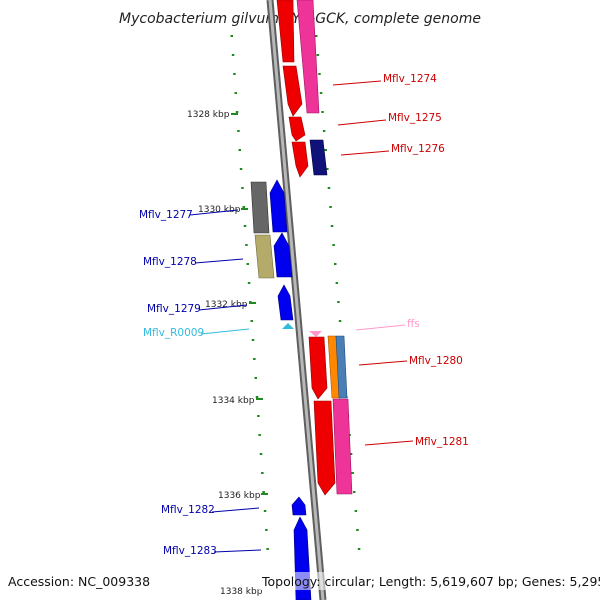 The height and width of the screenshot is (600, 600). I want to click on trna-marker, so click(288, 326).